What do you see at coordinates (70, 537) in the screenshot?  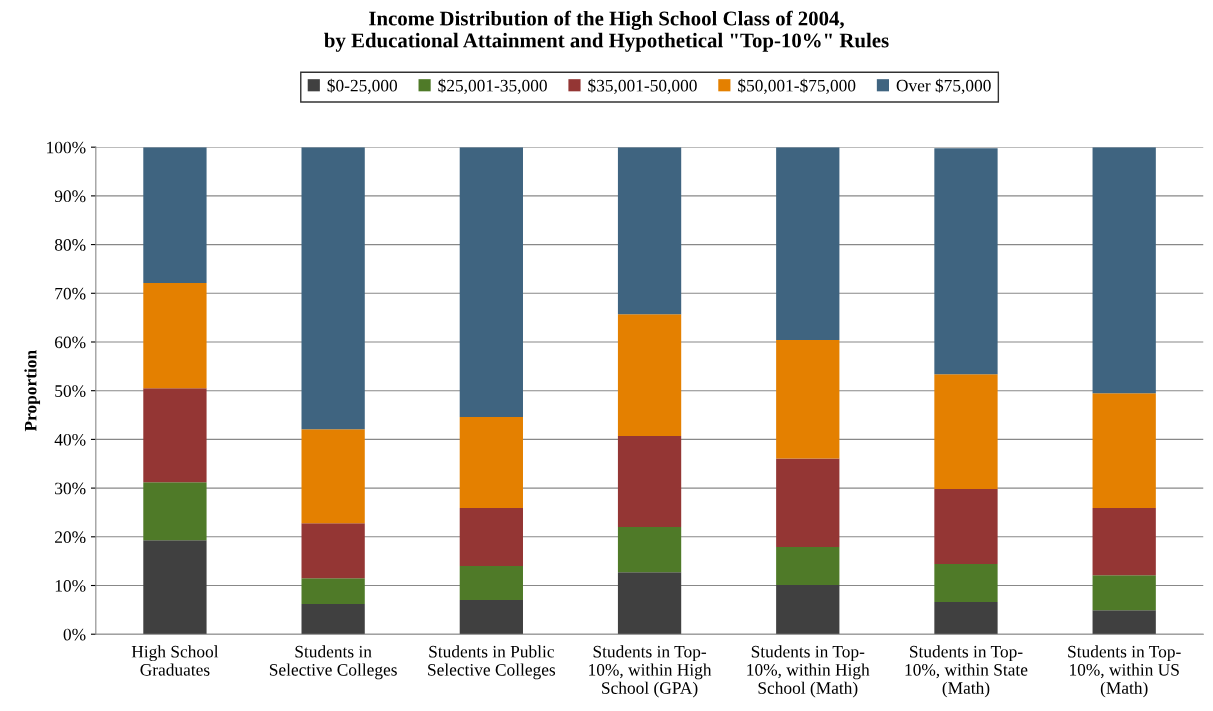 I see `y-tick-label: 20%` at bounding box center [70, 537].